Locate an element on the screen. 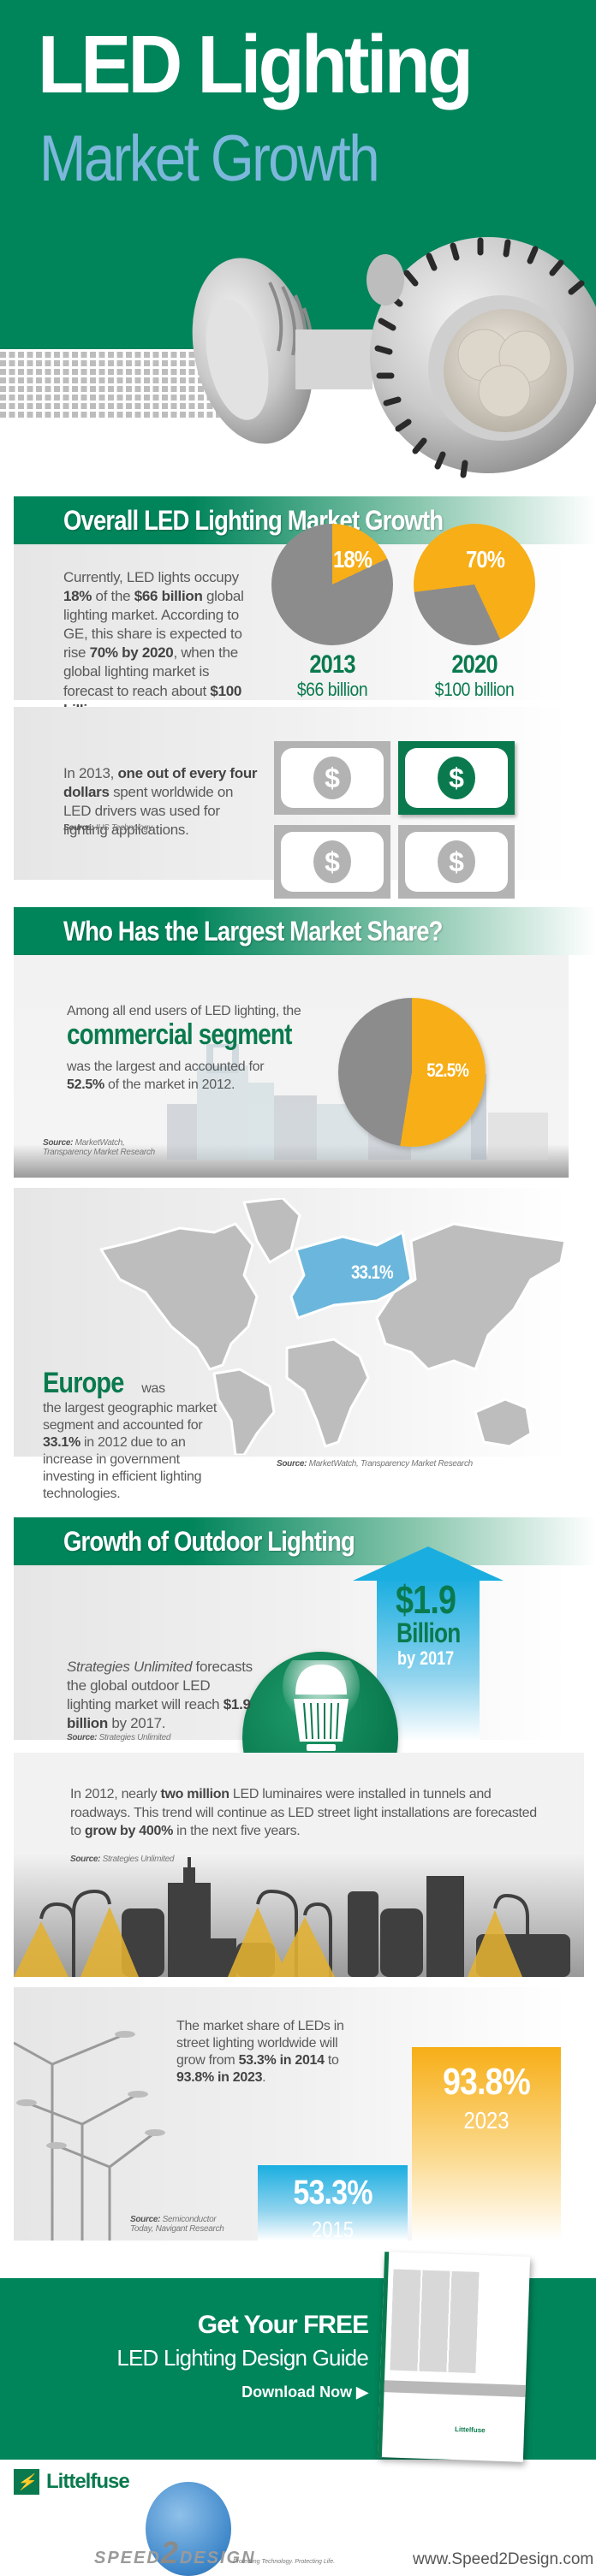  outdoor-source: Source: Strategies Unlimited is located at coordinates (119, 1737).